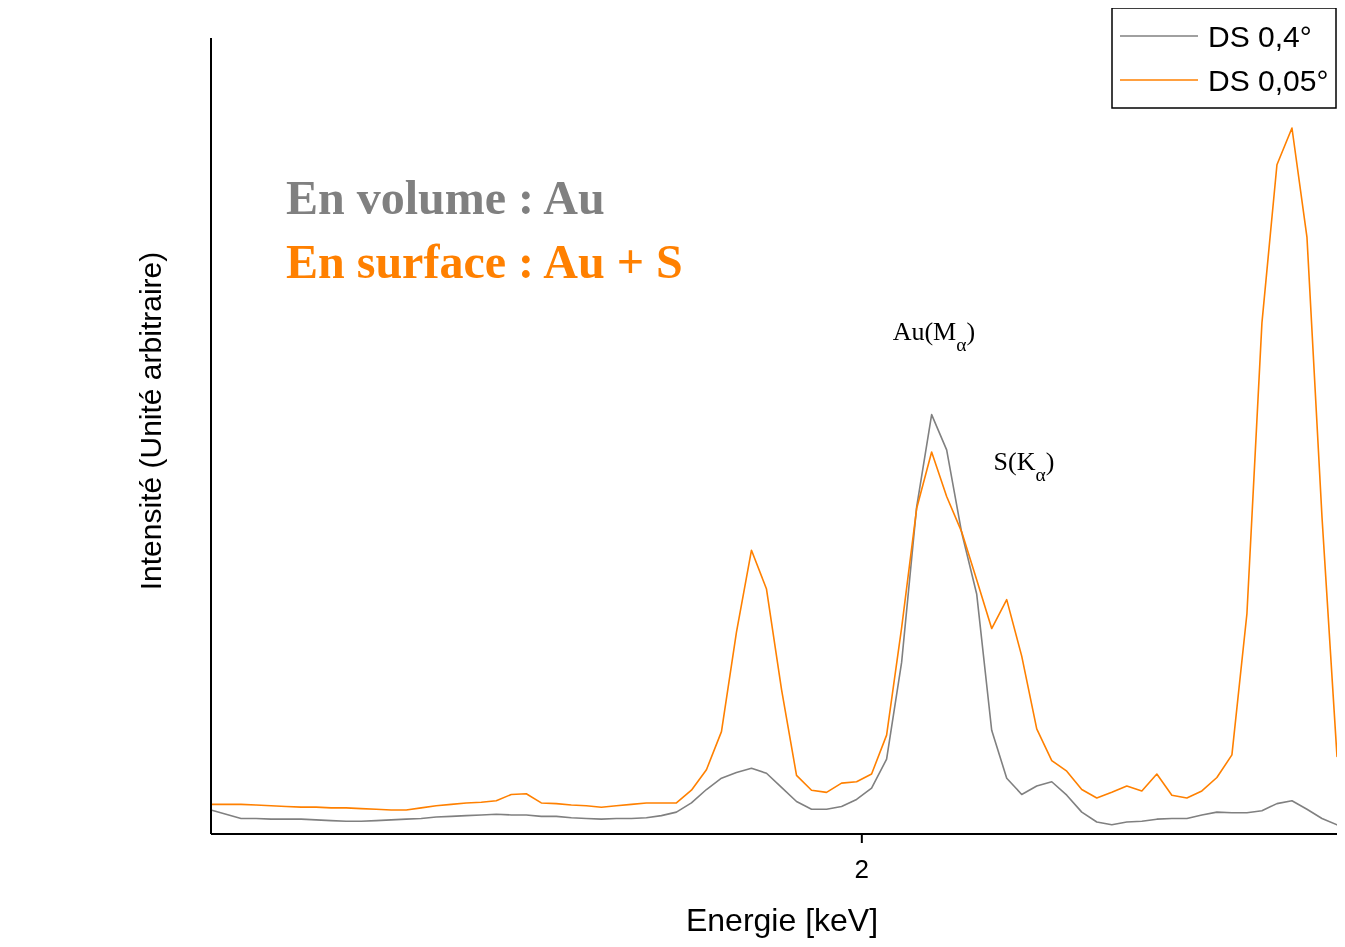 This screenshot has height=947, width=1345. What do you see at coordinates (782, 920) in the screenshot?
I see `x-axis-title: Energie [keV]` at bounding box center [782, 920].